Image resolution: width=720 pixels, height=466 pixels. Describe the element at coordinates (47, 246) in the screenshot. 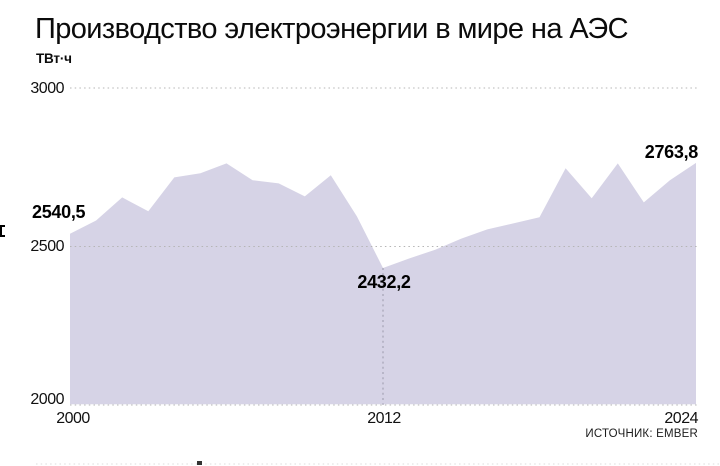

I see `y-axis-tick-2500: 2500` at that location.